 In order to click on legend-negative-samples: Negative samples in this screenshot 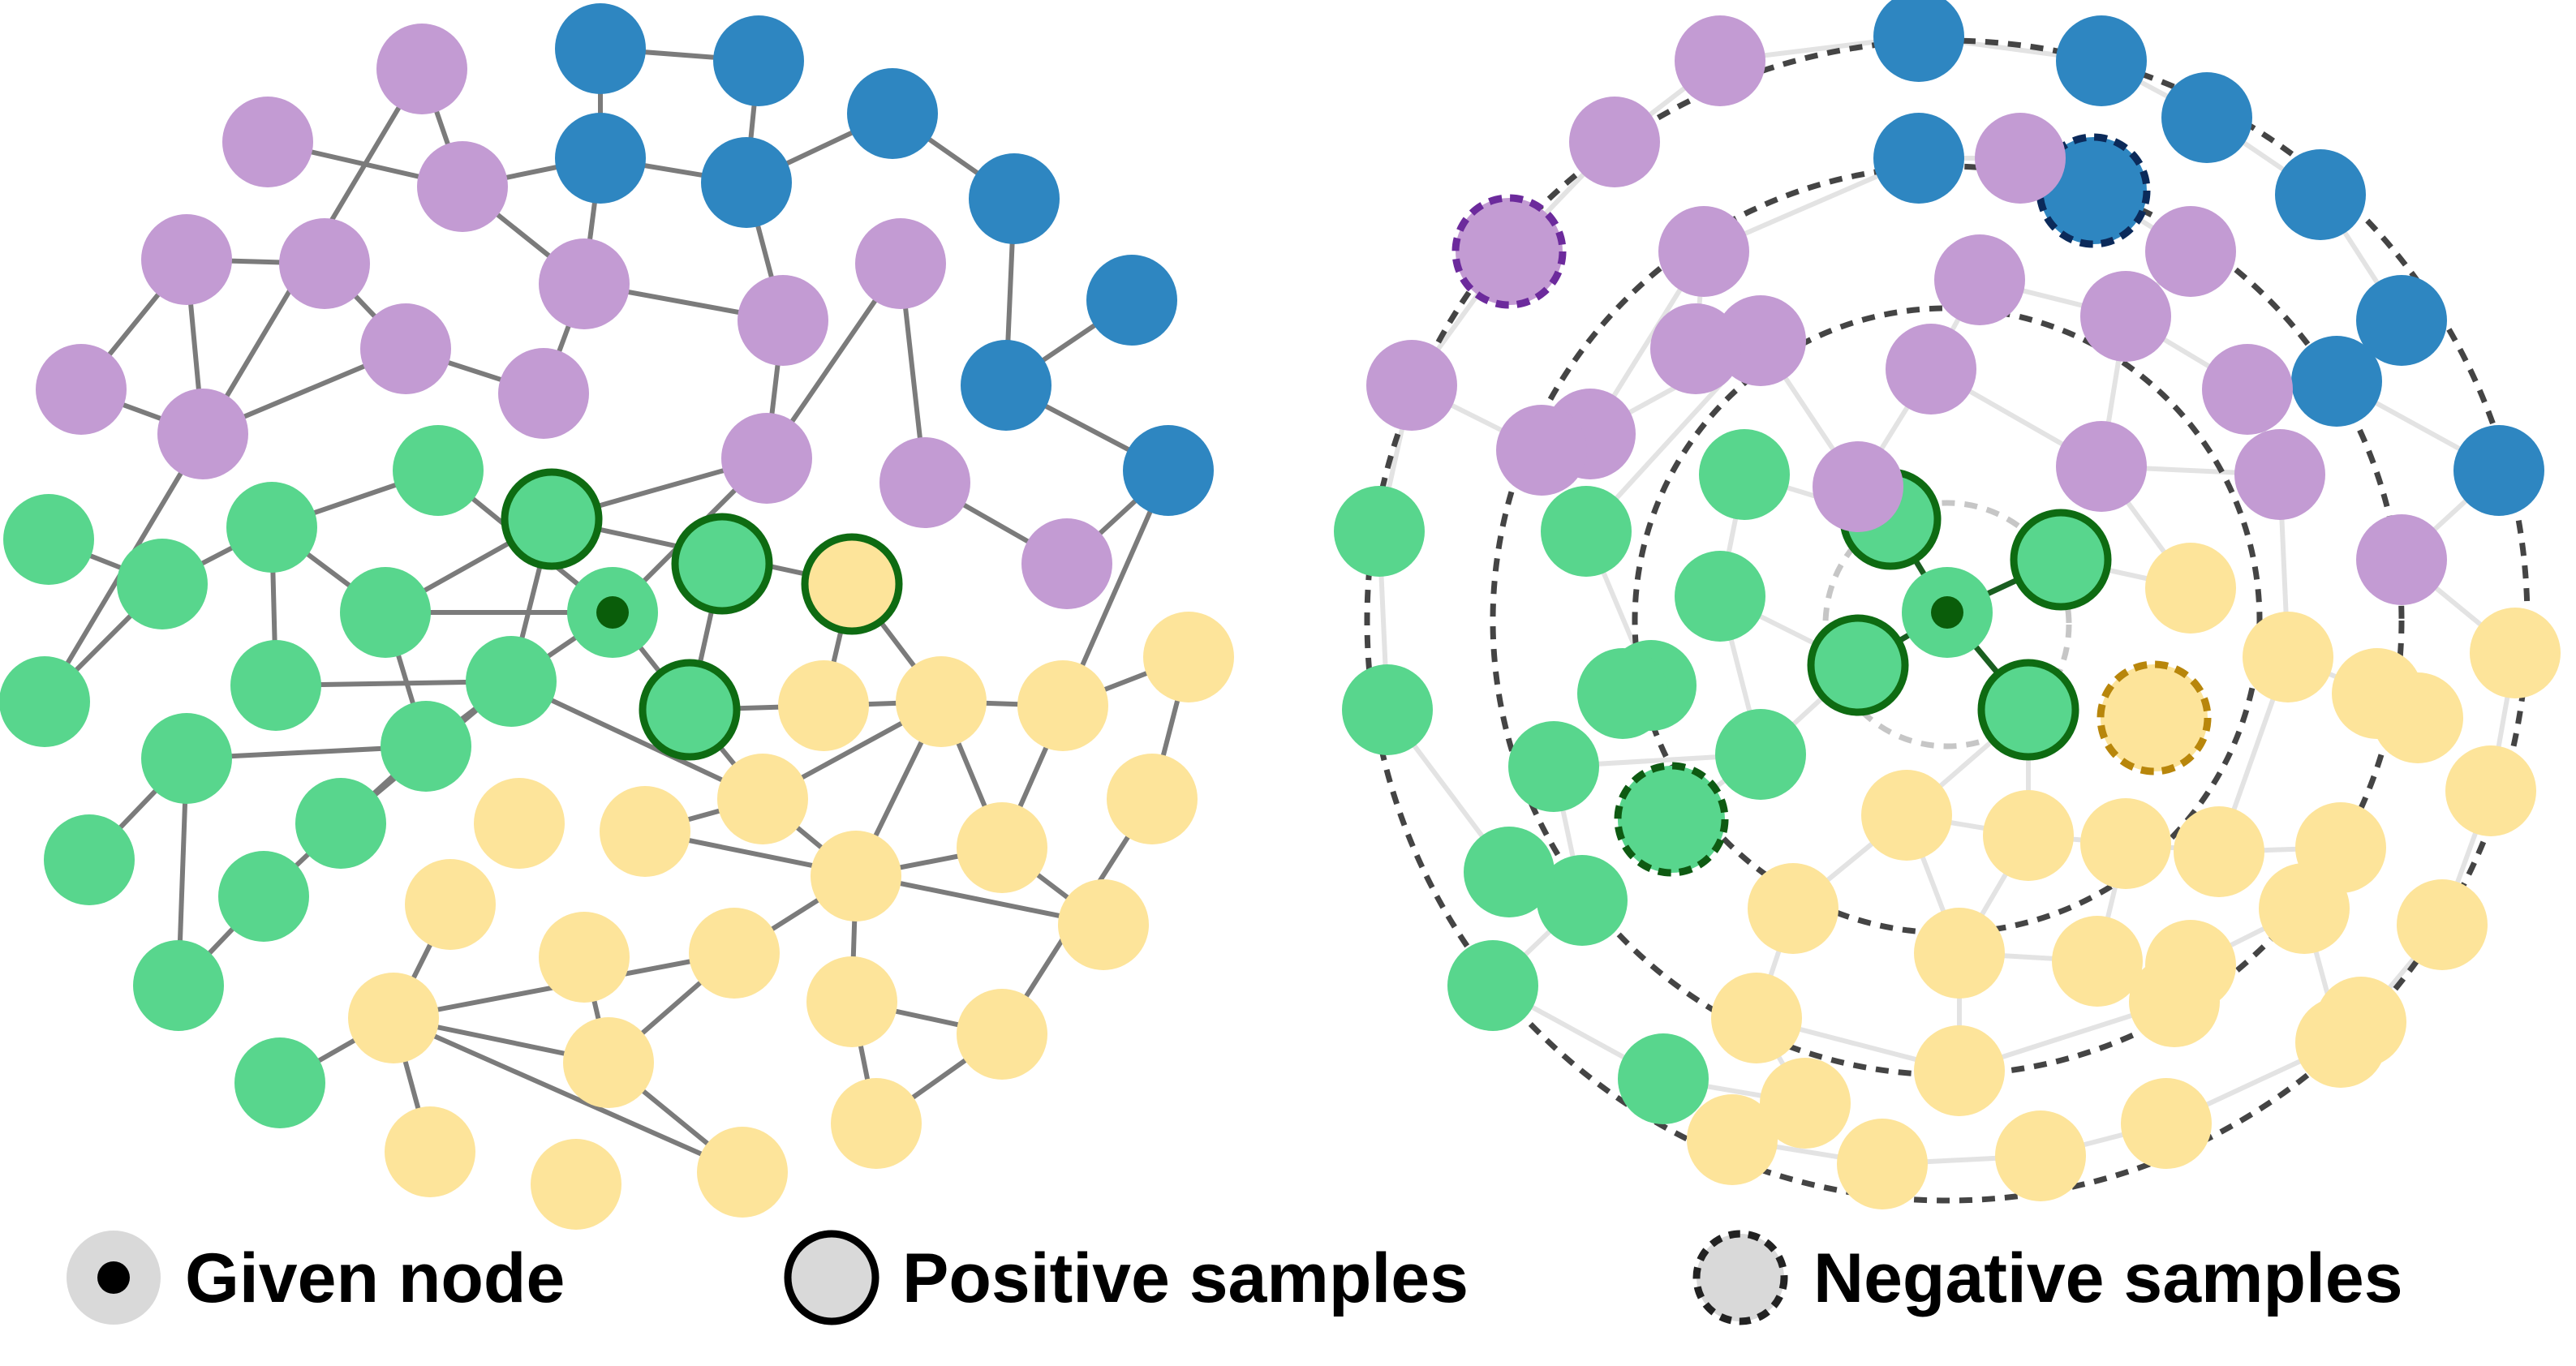, I will do `click(2047, 1278)`.